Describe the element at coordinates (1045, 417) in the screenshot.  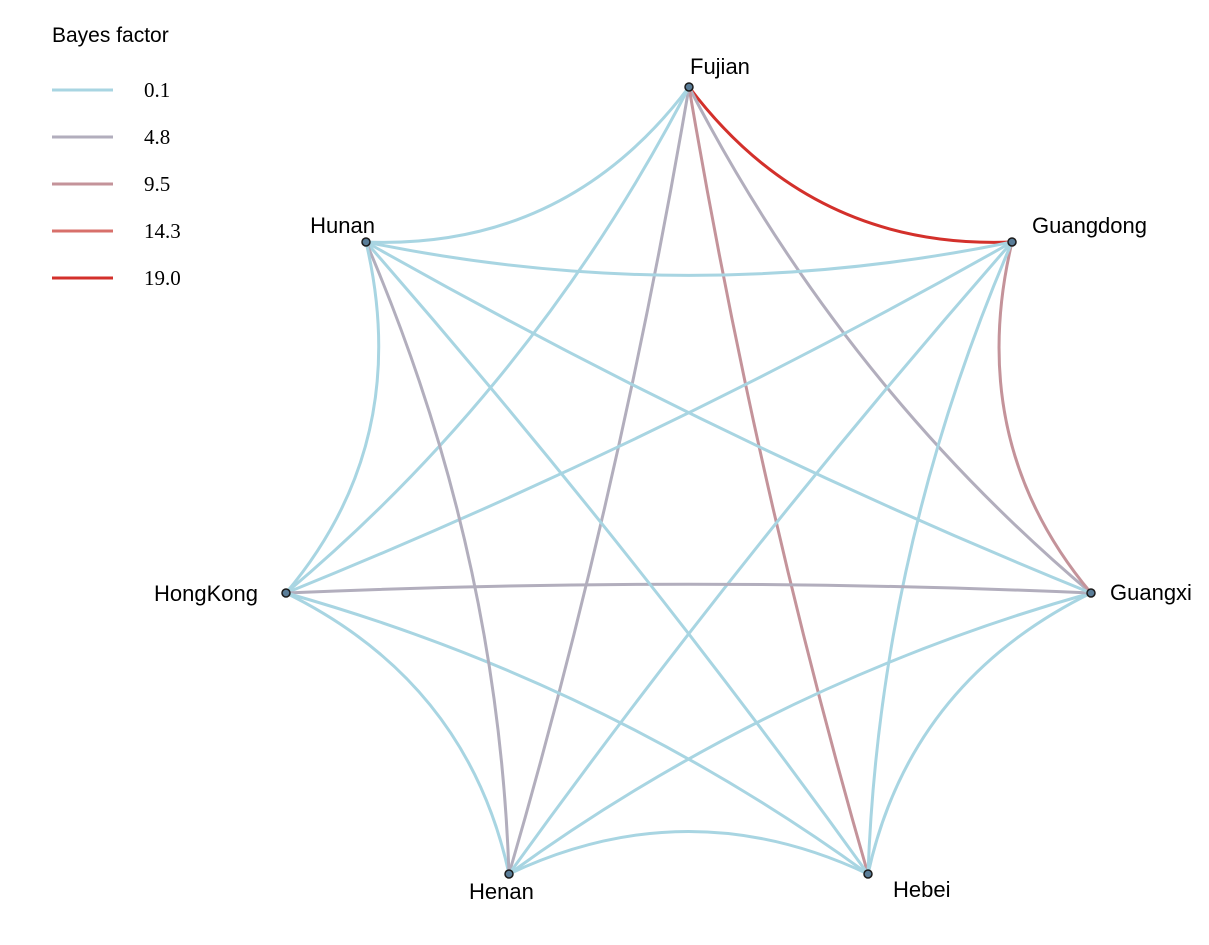
I see `edge-guangdong-guangxi` at that location.